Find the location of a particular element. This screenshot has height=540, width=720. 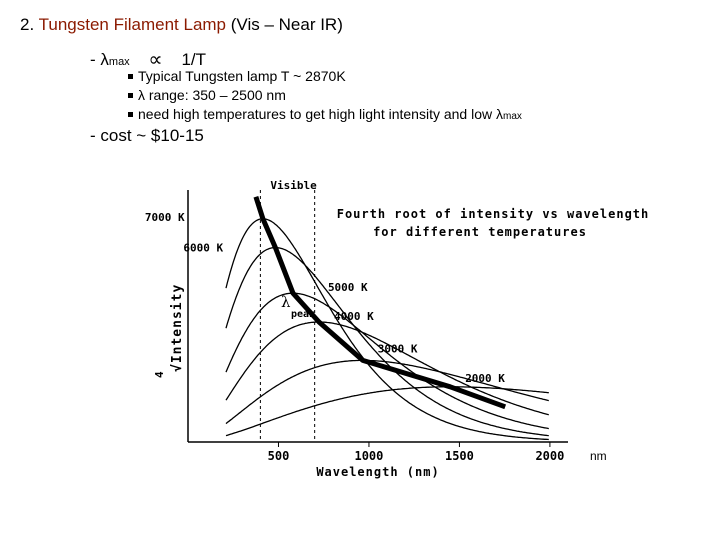

bullet-item: λ range: 350 – 2500 nm is located at coordinates (325, 95).